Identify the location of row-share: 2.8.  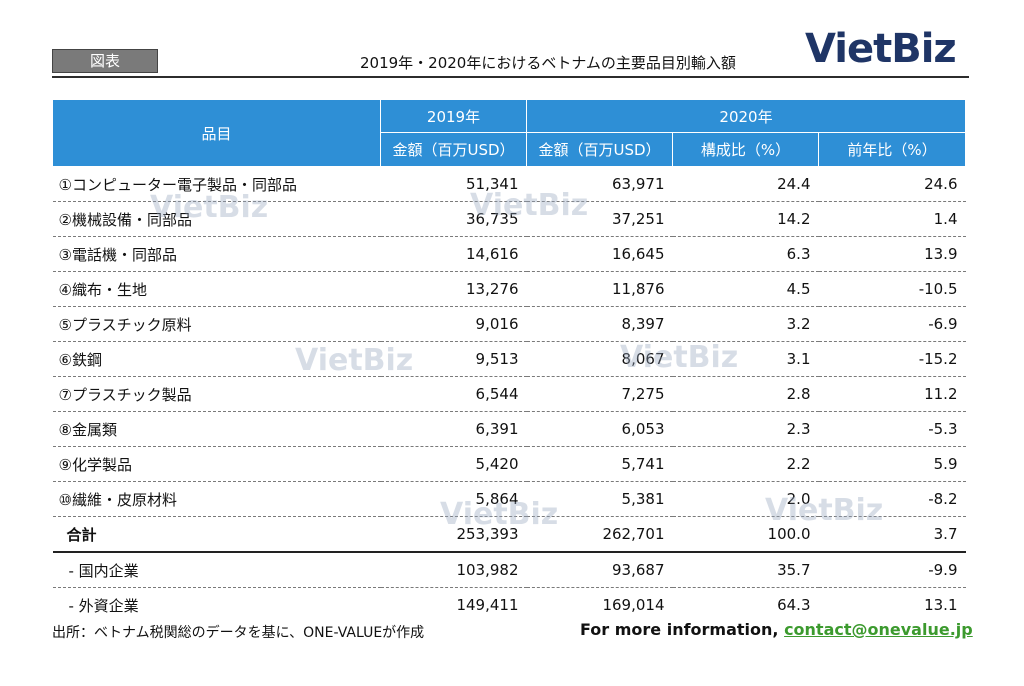
(745, 394).